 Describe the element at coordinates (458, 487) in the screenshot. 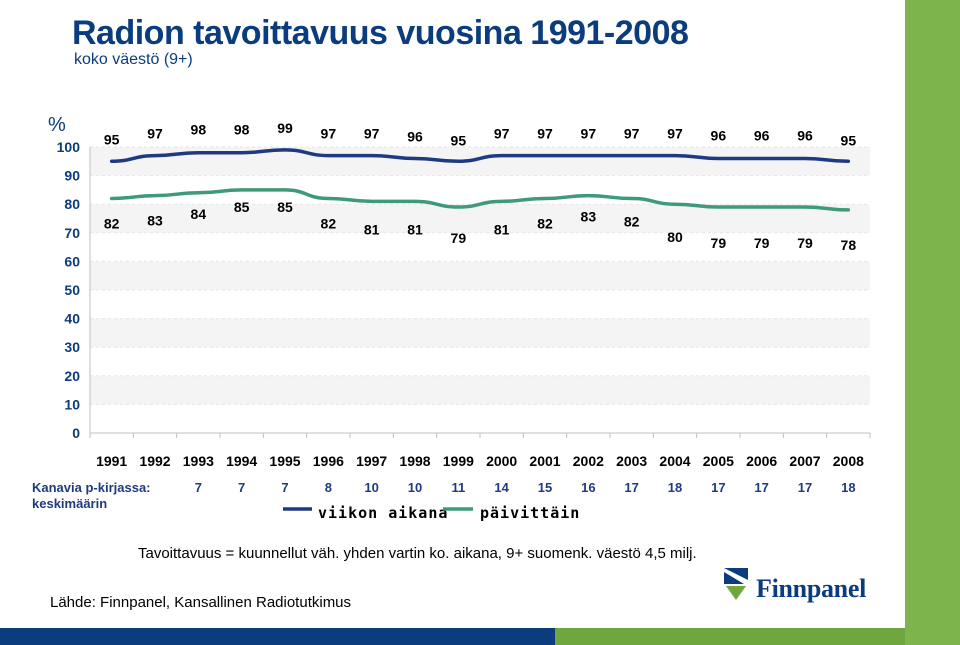

I see `channels-value: 11` at that location.